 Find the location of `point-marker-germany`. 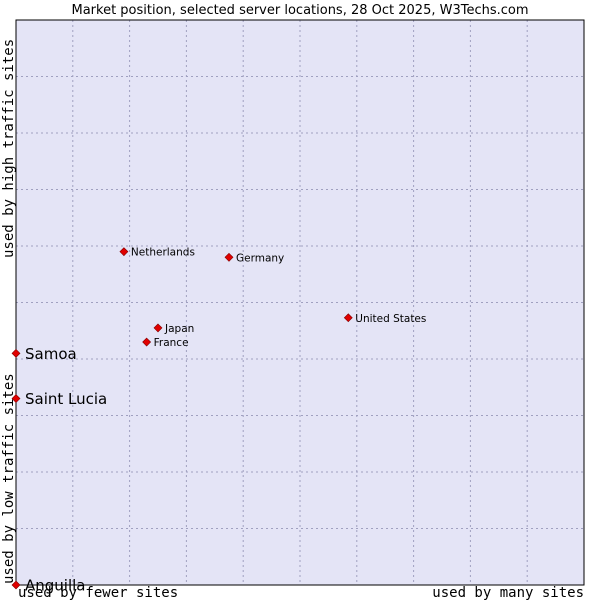

point-marker-germany is located at coordinates (229, 257).